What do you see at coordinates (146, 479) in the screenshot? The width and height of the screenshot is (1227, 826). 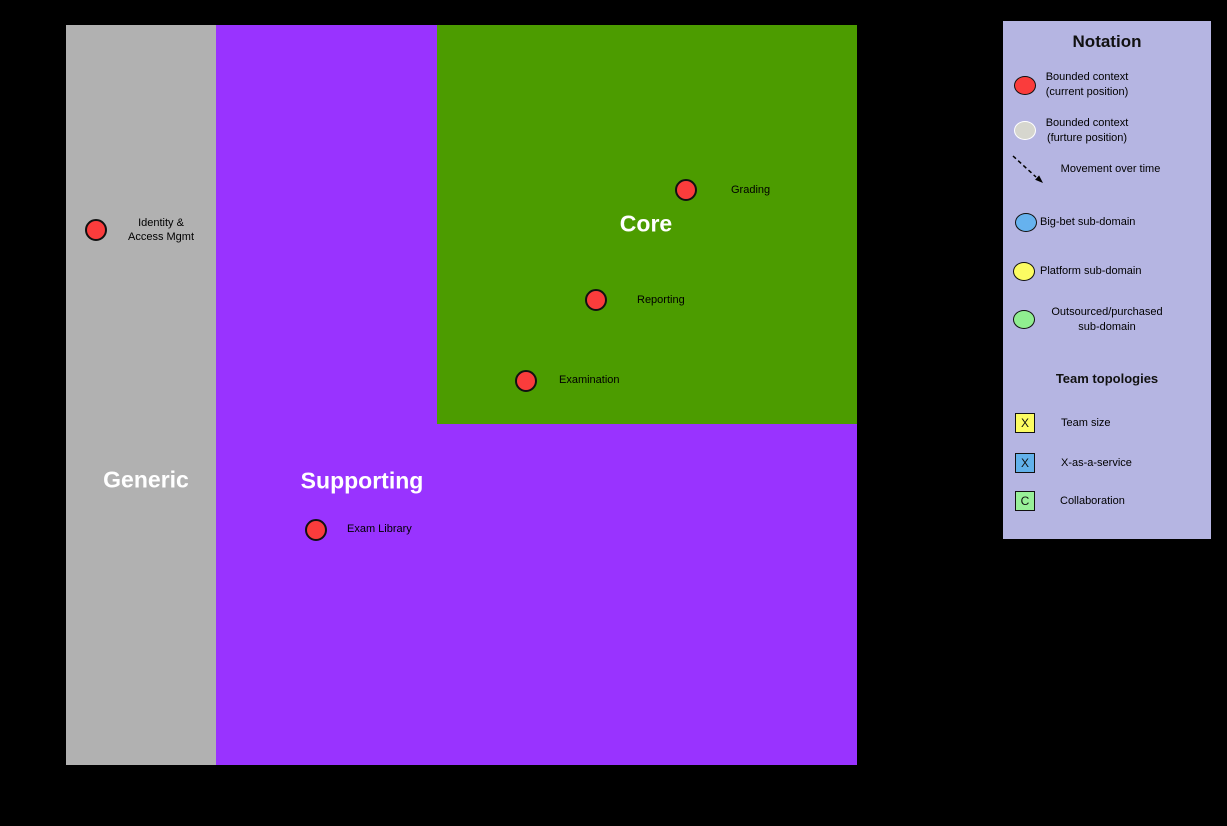 I see `region-label-generic: Generic` at bounding box center [146, 479].